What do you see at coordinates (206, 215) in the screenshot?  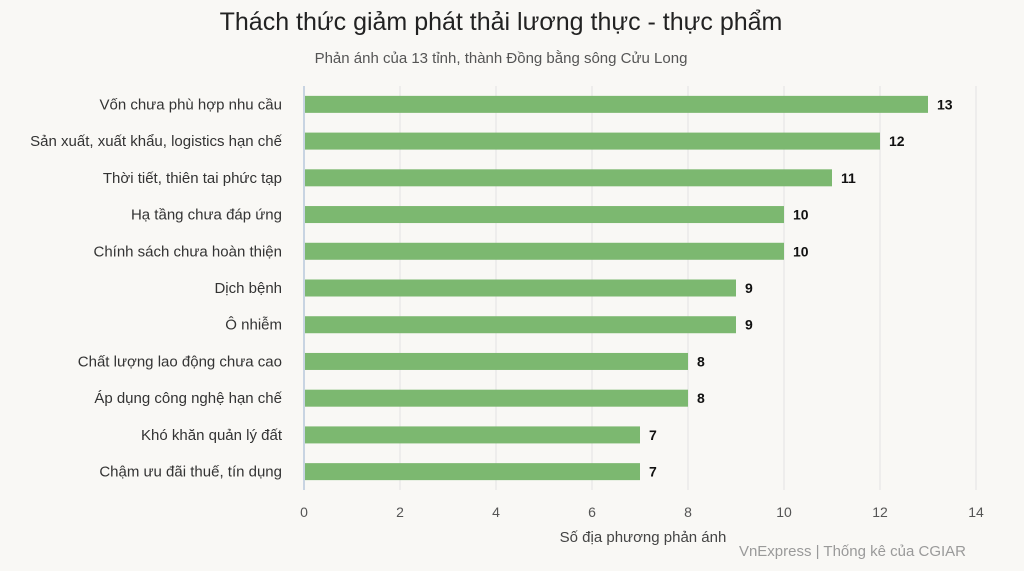 I see `category-label: Hạ tầng chưa đáp ứng` at bounding box center [206, 215].